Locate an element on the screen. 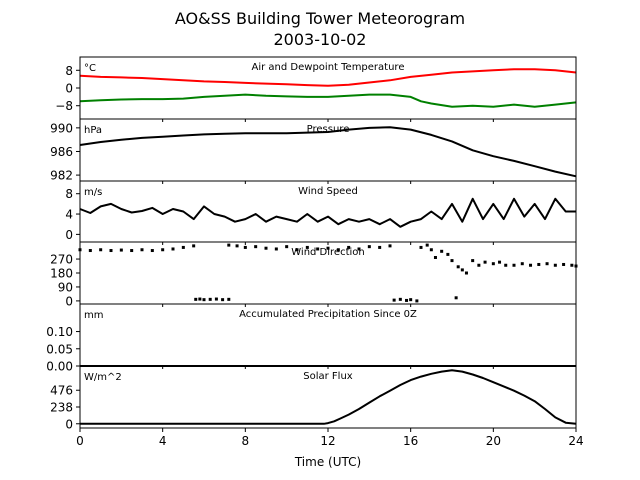 The image size is (640, 480). y-tick-label-pressure: 982 is located at coordinates (61, 176).